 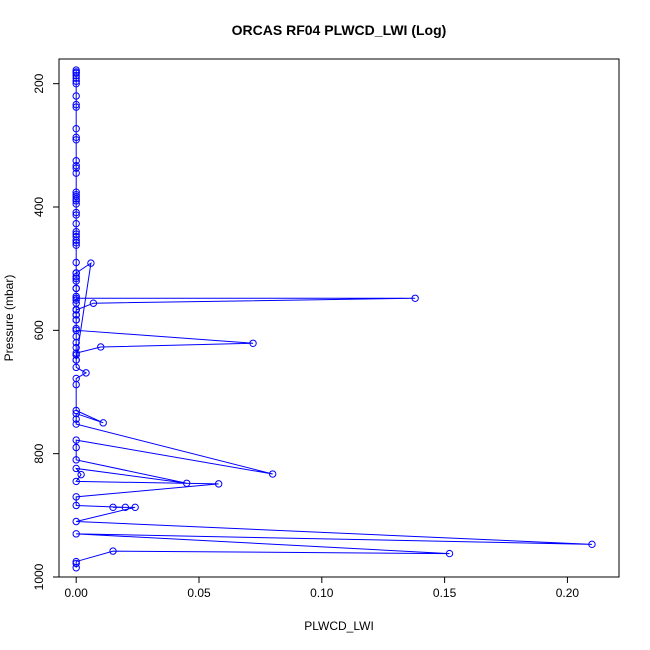 I want to click on y-axis: 200 400 600 800 1000, so click(x=45, y=331).